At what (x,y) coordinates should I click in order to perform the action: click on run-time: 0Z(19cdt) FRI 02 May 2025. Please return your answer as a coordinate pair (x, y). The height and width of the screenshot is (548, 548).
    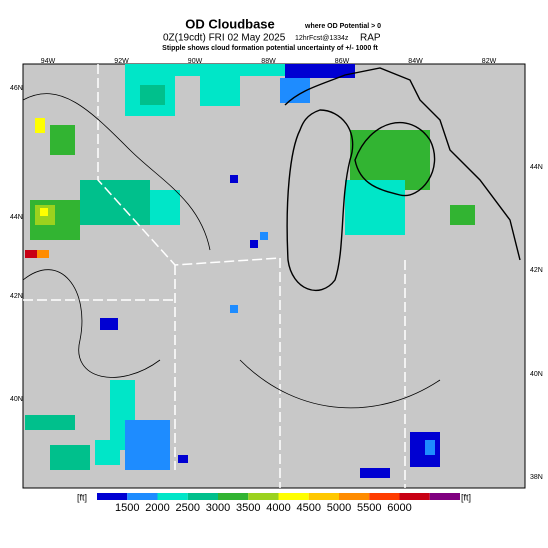
    Looking at the image, I should click on (224, 38).